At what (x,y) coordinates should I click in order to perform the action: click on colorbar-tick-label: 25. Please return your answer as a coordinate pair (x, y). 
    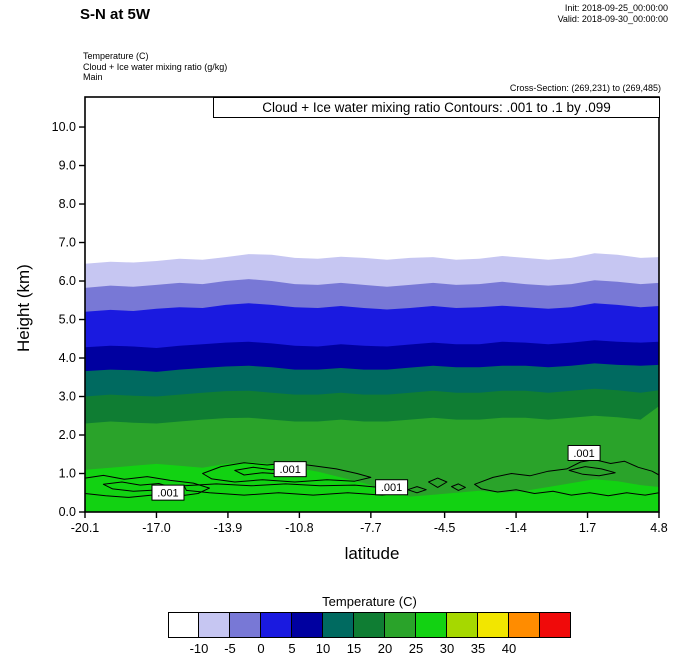
    Looking at the image, I should click on (416, 648).